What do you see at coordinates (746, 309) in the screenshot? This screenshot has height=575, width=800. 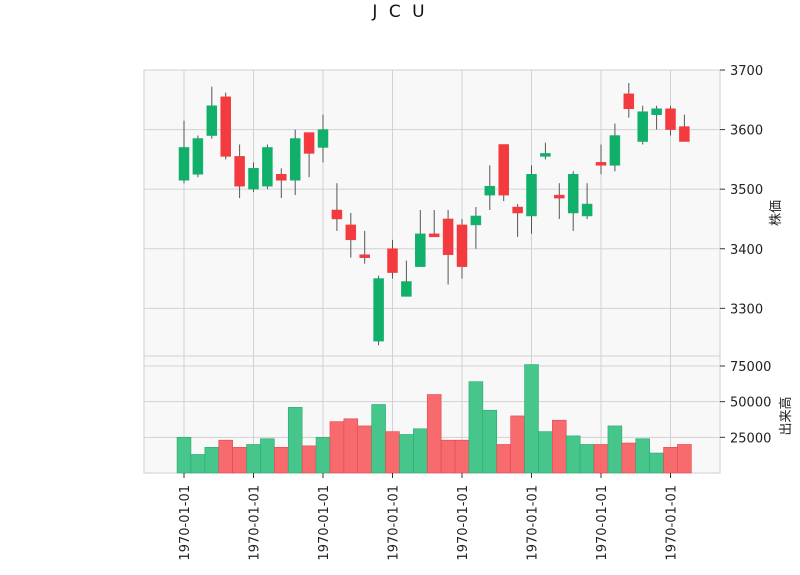 I see `price-tick-label: 3300` at bounding box center [746, 309].